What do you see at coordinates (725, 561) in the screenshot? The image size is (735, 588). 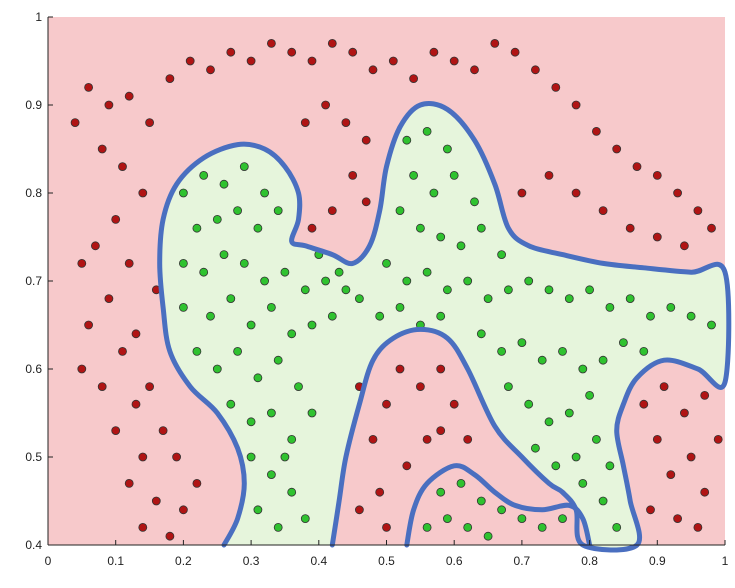 I see `x-tick-label-10: 1` at bounding box center [725, 561].